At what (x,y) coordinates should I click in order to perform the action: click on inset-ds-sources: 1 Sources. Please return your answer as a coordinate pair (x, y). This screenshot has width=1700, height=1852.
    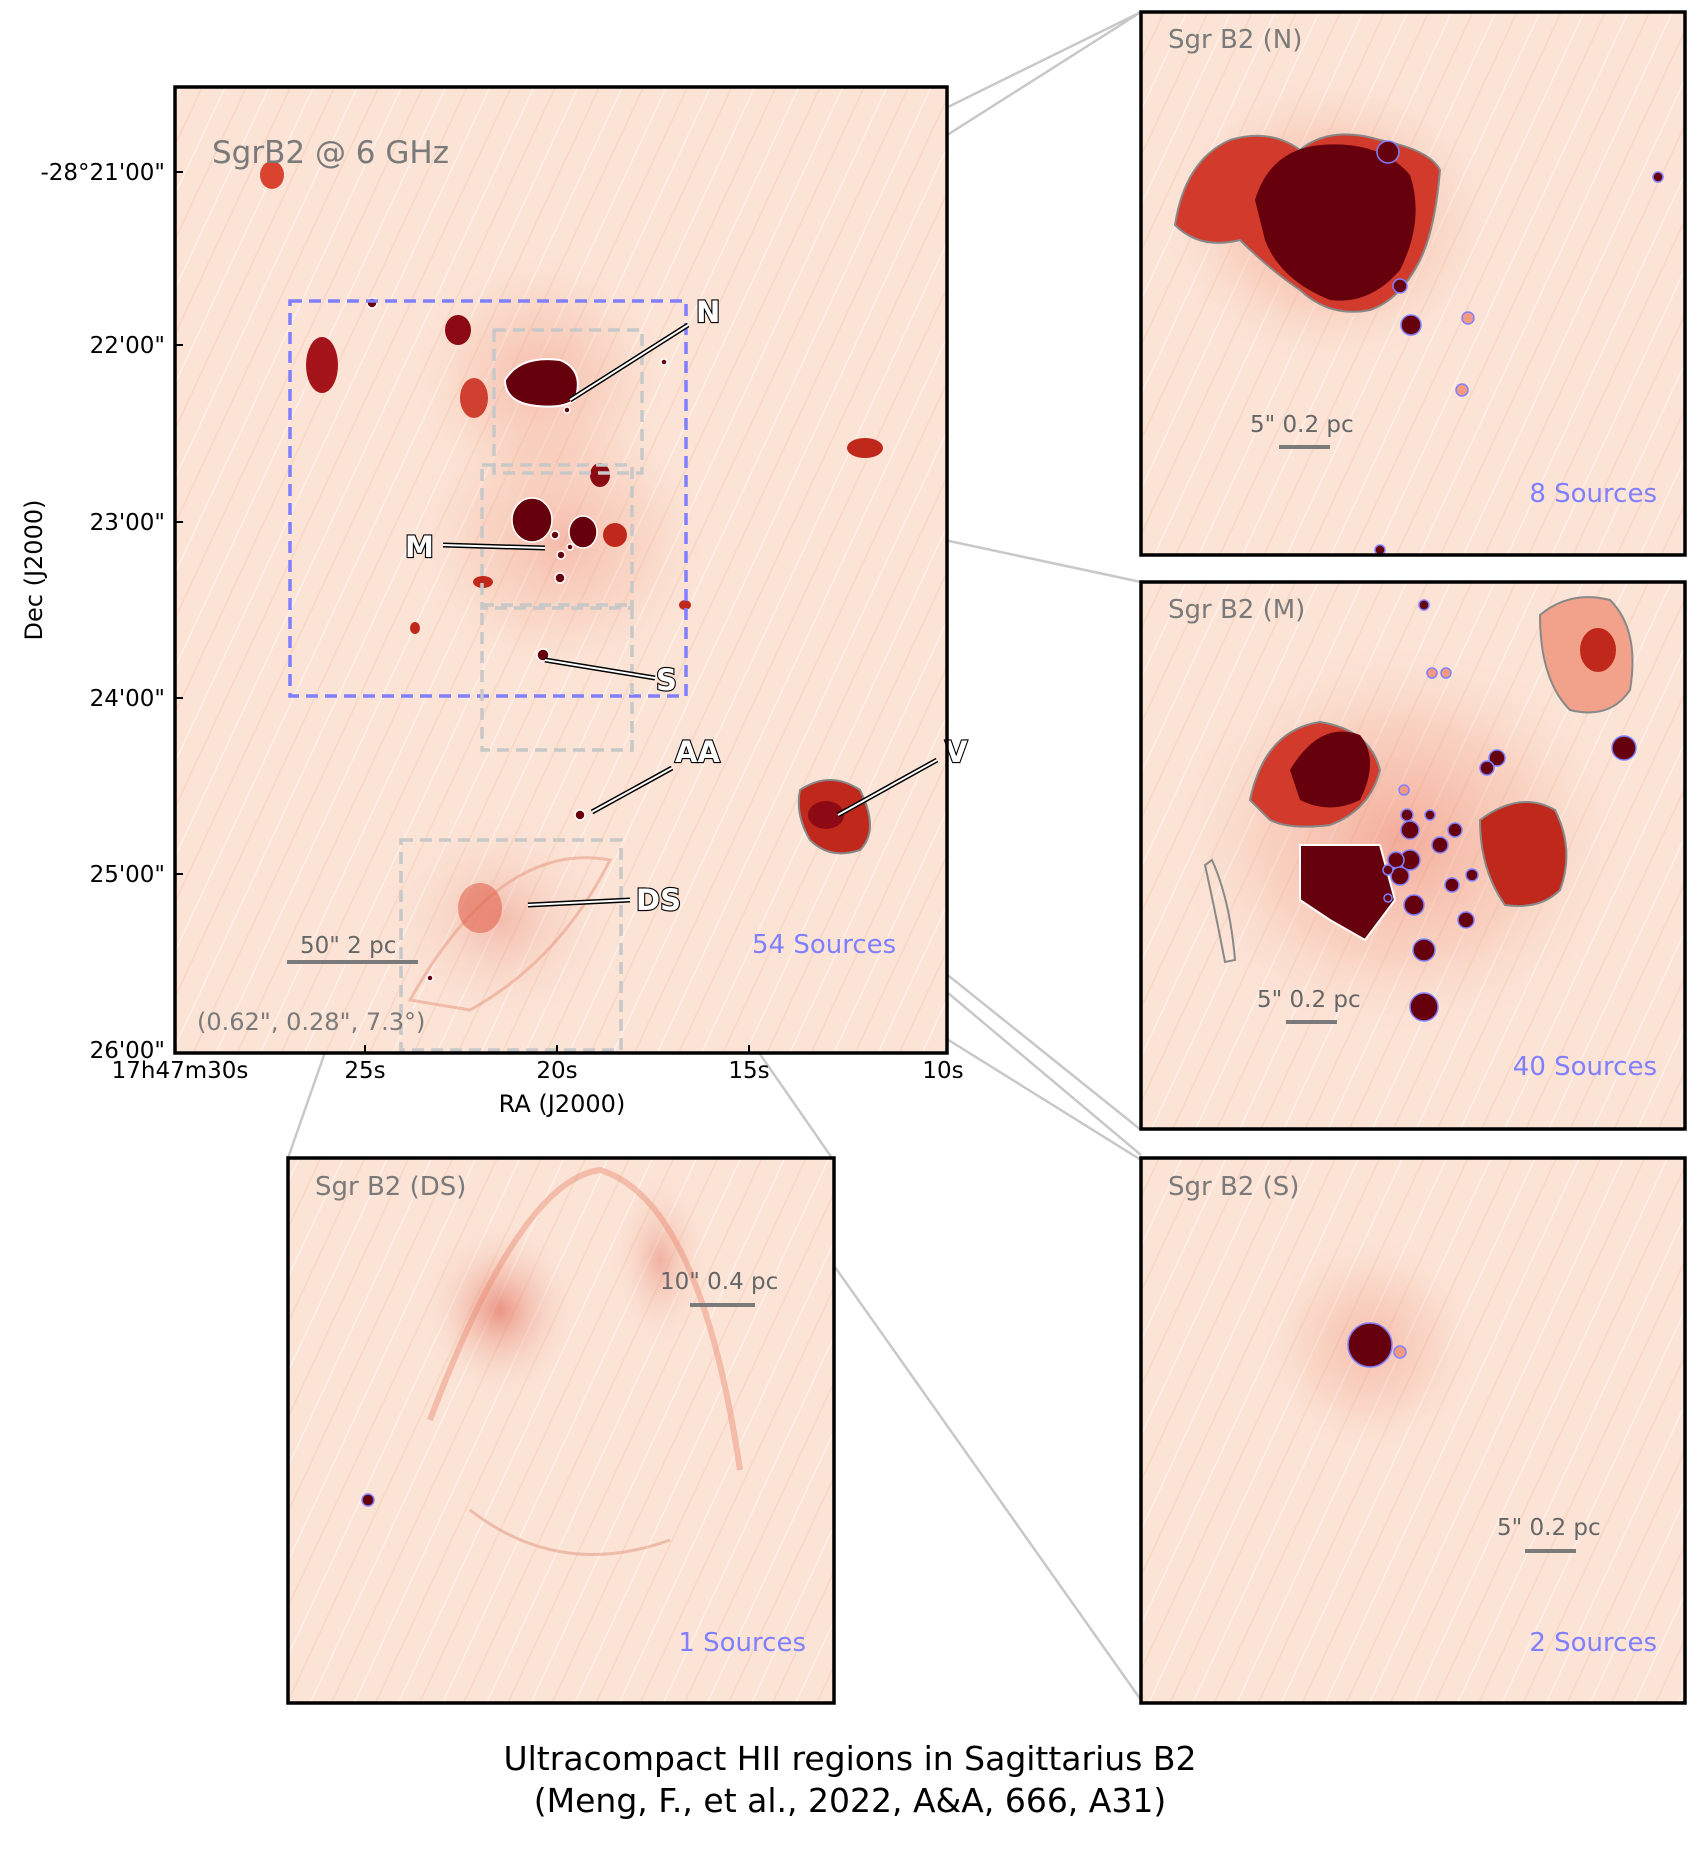
    Looking at the image, I should click on (742, 1643).